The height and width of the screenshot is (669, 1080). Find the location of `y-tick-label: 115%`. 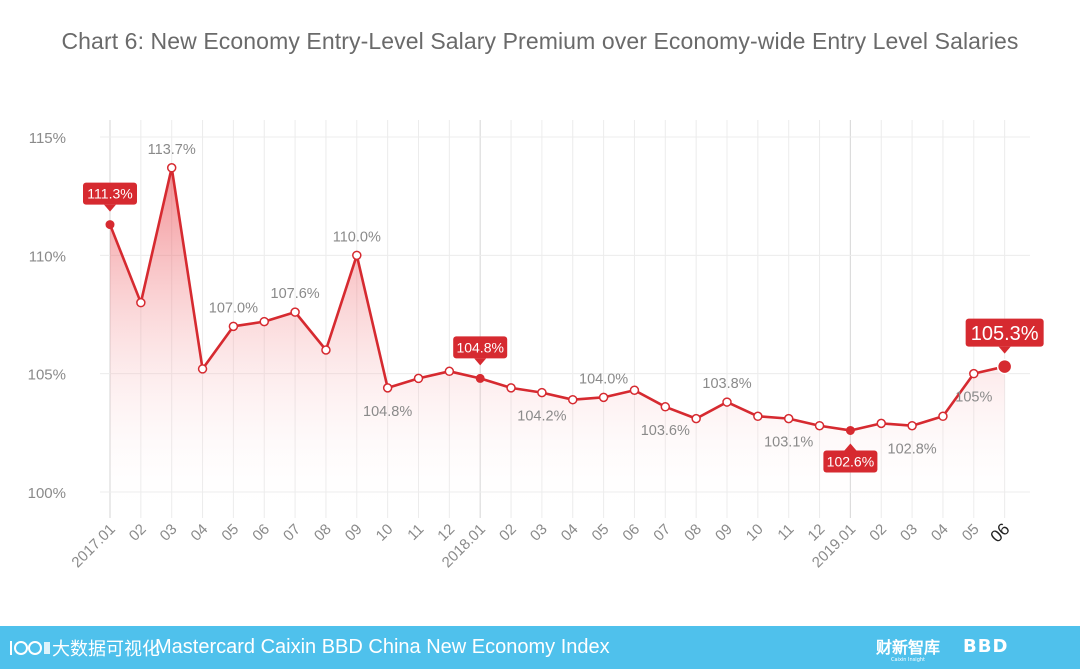

y-tick-label: 115% is located at coordinates (47, 138).